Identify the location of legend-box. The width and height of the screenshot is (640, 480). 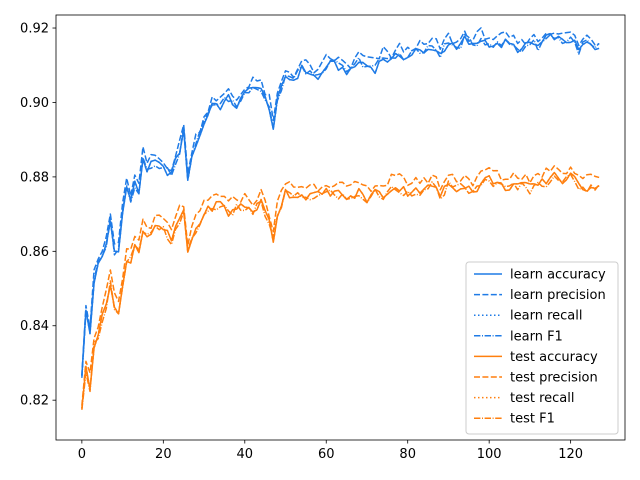
(542, 348).